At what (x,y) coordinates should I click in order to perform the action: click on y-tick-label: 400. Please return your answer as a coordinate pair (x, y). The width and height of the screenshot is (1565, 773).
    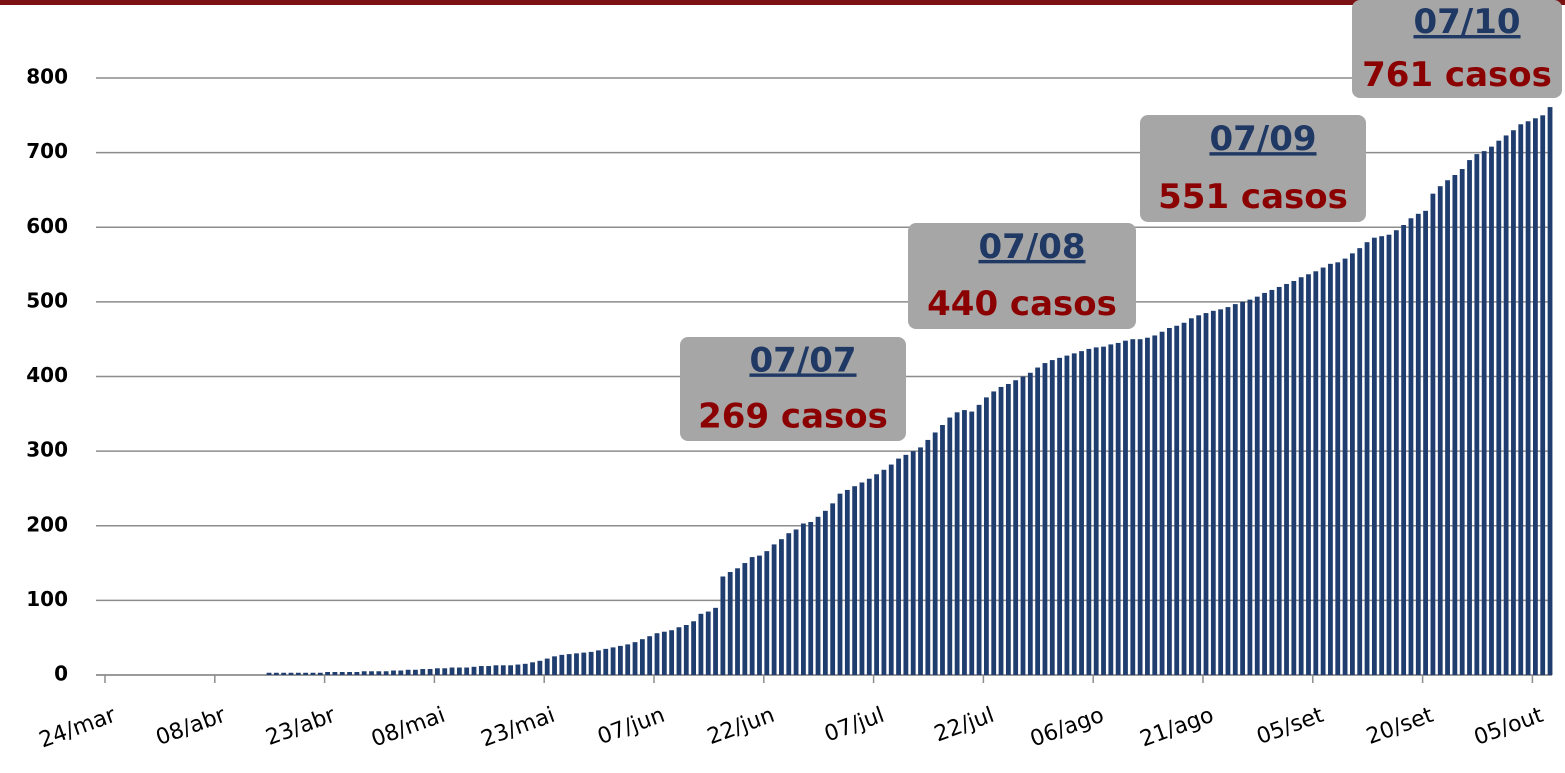
    Looking at the image, I should click on (47, 375).